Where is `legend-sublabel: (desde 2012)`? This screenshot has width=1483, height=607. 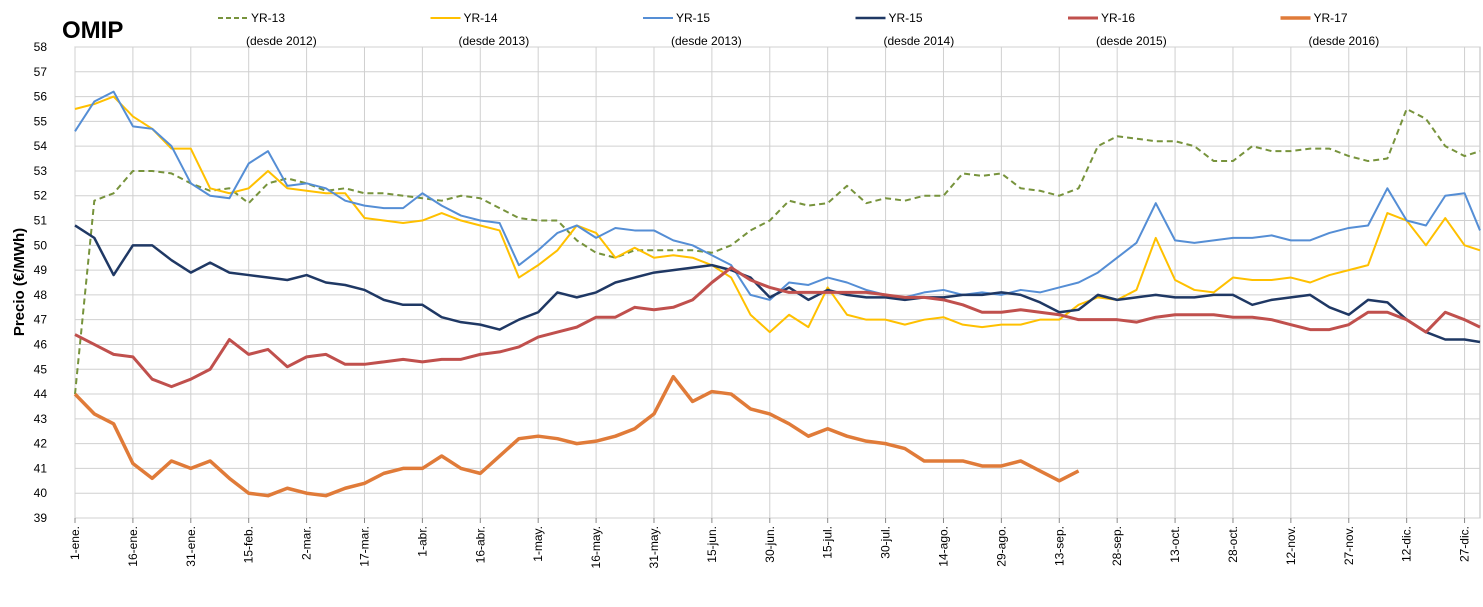 legend-sublabel: (desde 2012) is located at coordinates (281, 41).